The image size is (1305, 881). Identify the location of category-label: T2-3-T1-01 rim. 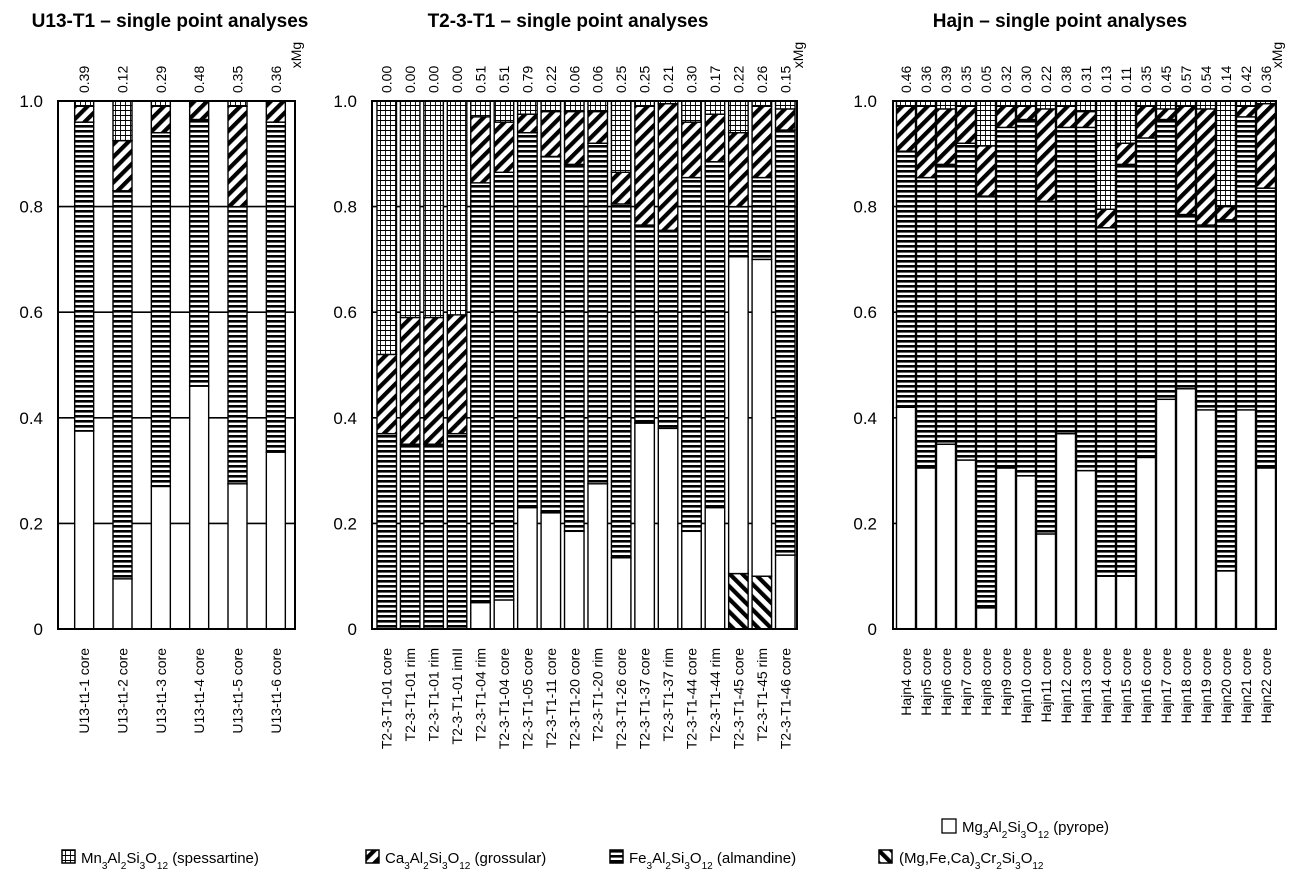
(410, 694).